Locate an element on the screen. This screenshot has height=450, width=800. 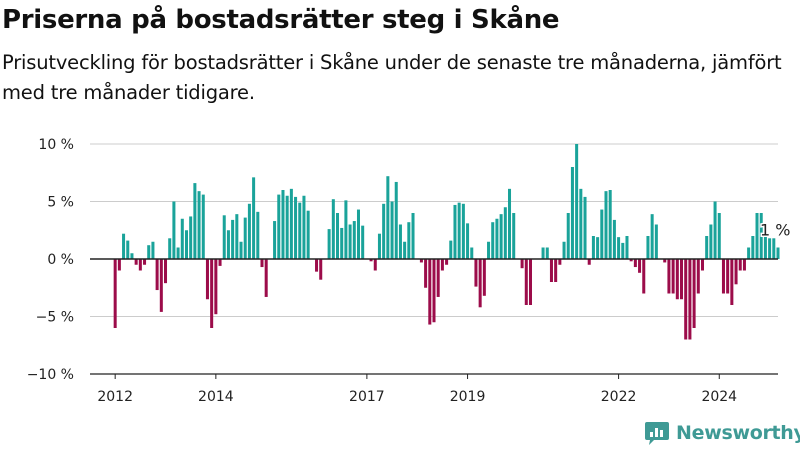
x-tick-label: 2014 is located at coordinates (216, 397).